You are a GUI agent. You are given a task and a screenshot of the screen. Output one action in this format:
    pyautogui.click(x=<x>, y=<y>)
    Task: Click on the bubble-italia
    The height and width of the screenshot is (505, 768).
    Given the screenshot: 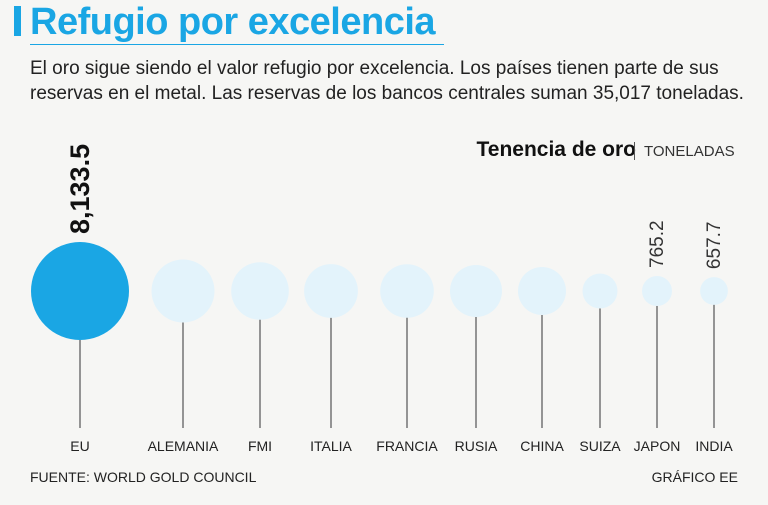 What is the action you would take?
    pyautogui.click(x=331, y=291)
    